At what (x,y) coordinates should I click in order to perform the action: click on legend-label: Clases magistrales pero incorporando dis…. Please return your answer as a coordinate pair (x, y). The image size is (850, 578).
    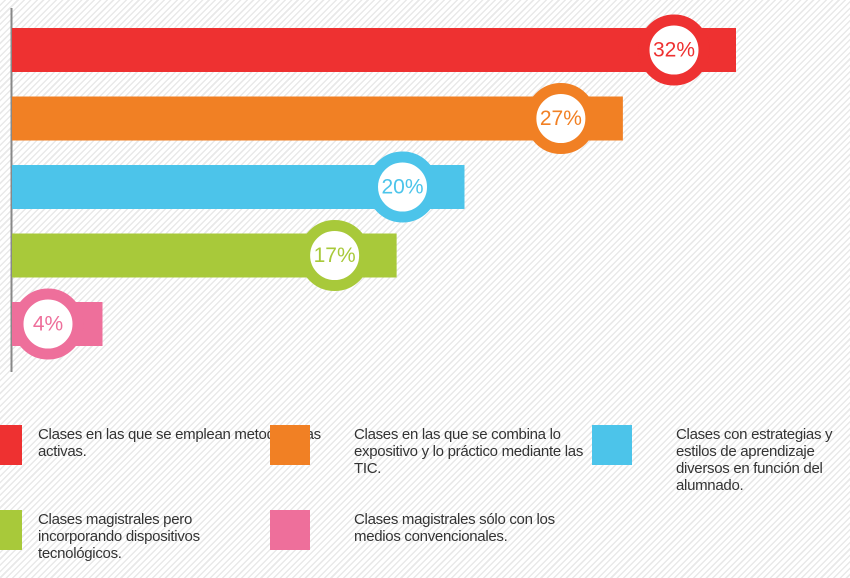
    Looking at the image, I should click on (119, 536).